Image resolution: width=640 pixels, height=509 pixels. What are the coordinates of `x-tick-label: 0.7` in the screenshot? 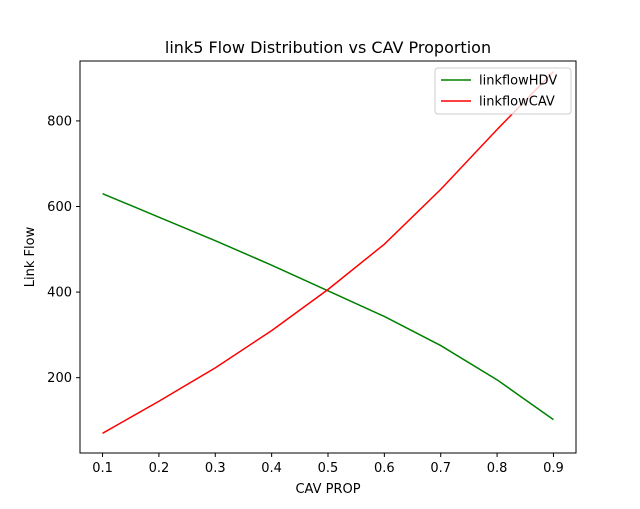 It's located at (440, 468).